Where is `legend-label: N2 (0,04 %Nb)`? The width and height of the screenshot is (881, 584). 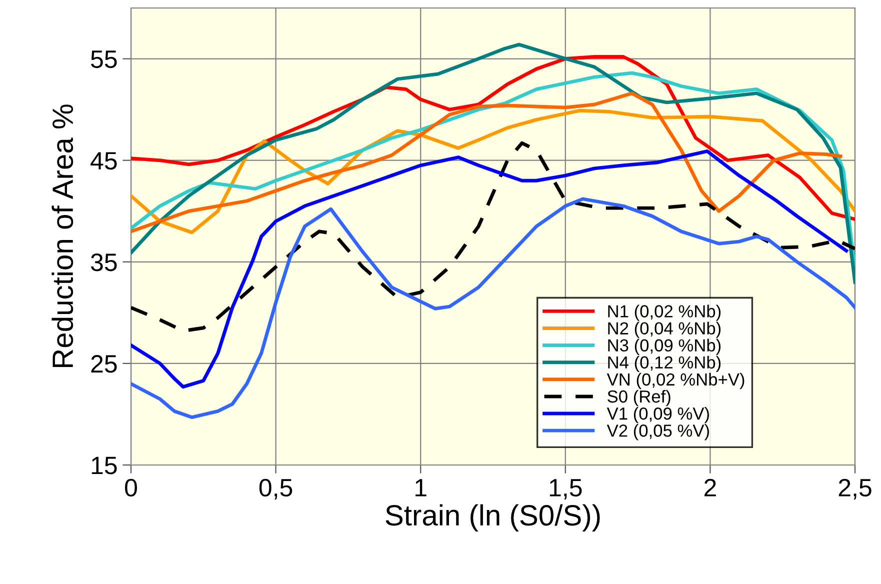
legend-label: N2 (0,04 %Nb) is located at coordinates (664, 330).